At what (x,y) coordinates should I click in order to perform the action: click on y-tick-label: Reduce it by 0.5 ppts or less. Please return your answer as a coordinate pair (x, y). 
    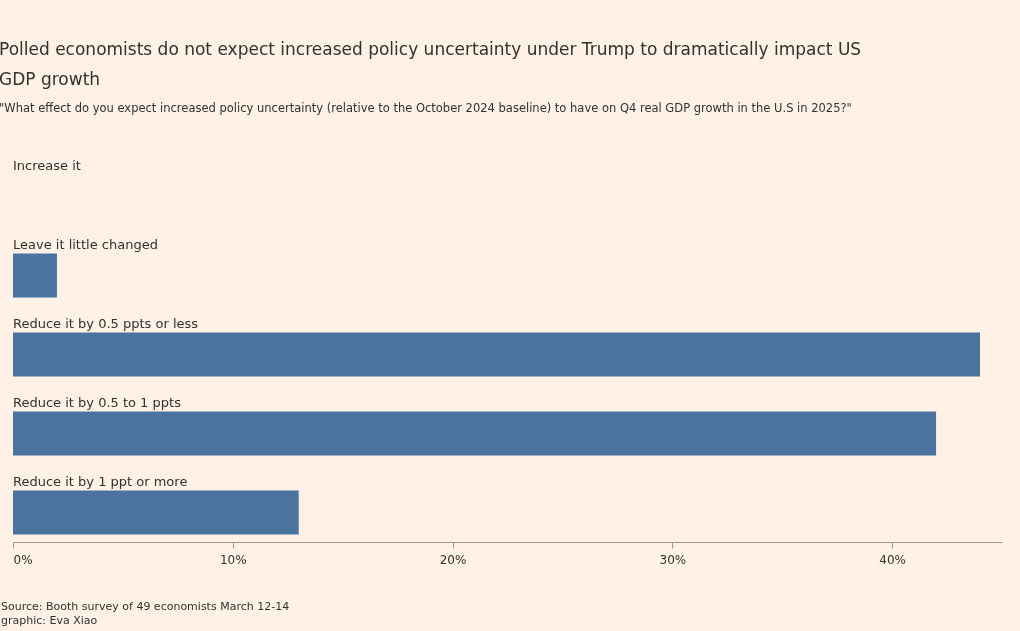
    Looking at the image, I should click on (106, 323).